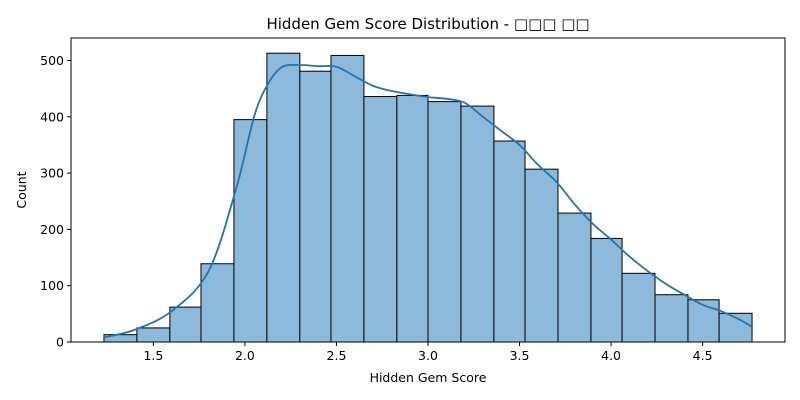 Image resolution: width=800 pixels, height=400 pixels. Describe the element at coordinates (52, 116) in the screenshot. I see `y-tick-label: 400` at that location.